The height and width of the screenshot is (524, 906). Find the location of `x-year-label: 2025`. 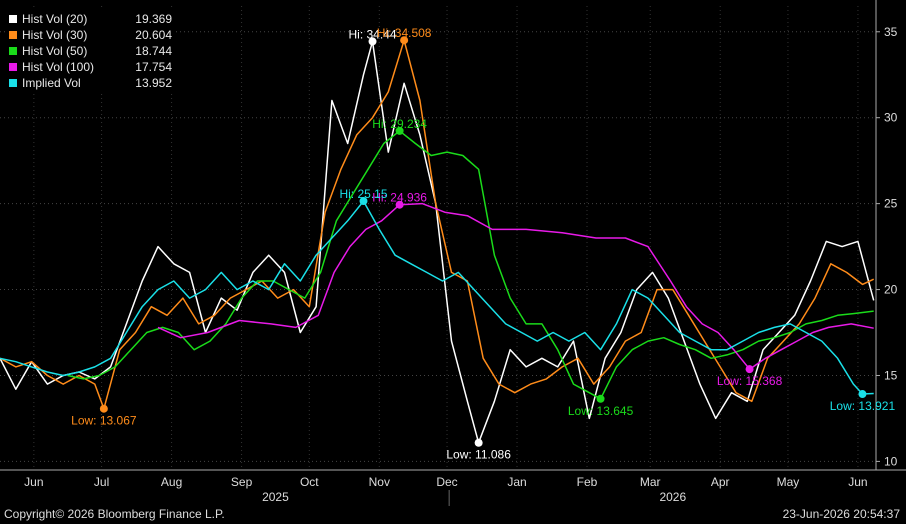

x-year-label: 2025 is located at coordinates (275, 497).